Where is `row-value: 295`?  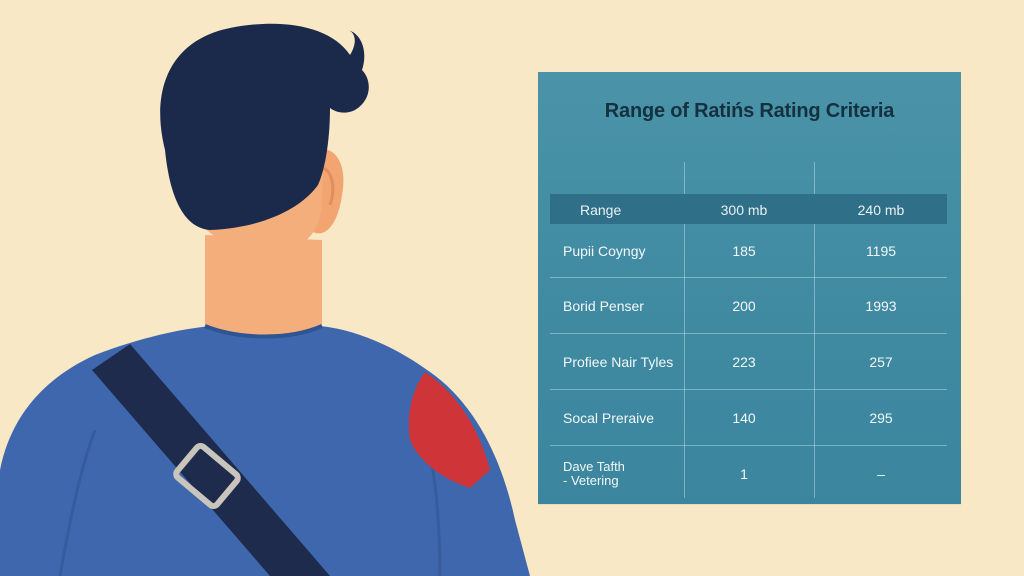 row-value: 295 is located at coordinates (881, 418).